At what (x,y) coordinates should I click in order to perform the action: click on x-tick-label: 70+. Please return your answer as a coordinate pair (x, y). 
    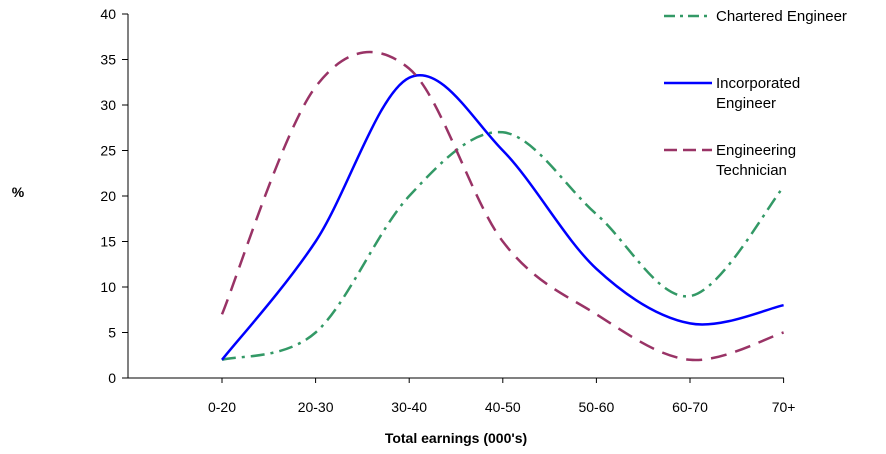
    Looking at the image, I should click on (784, 407).